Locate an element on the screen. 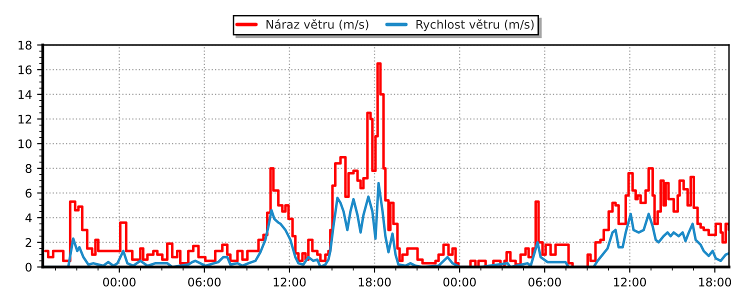 The width and height of the screenshot is (750, 300). y-tick-label: 8 is located at coordinates (29, 168).